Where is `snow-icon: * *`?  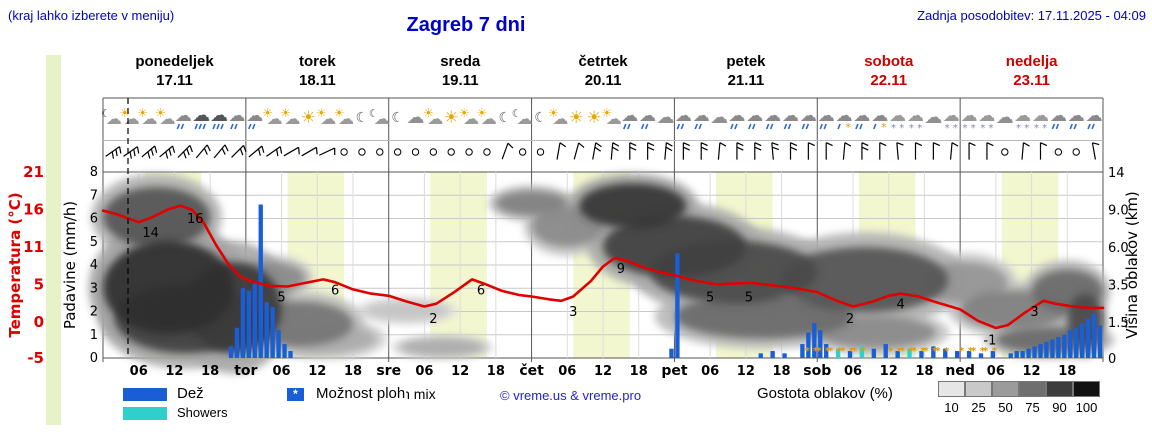
snow-icon: * * is located at coordinates (968, 128).